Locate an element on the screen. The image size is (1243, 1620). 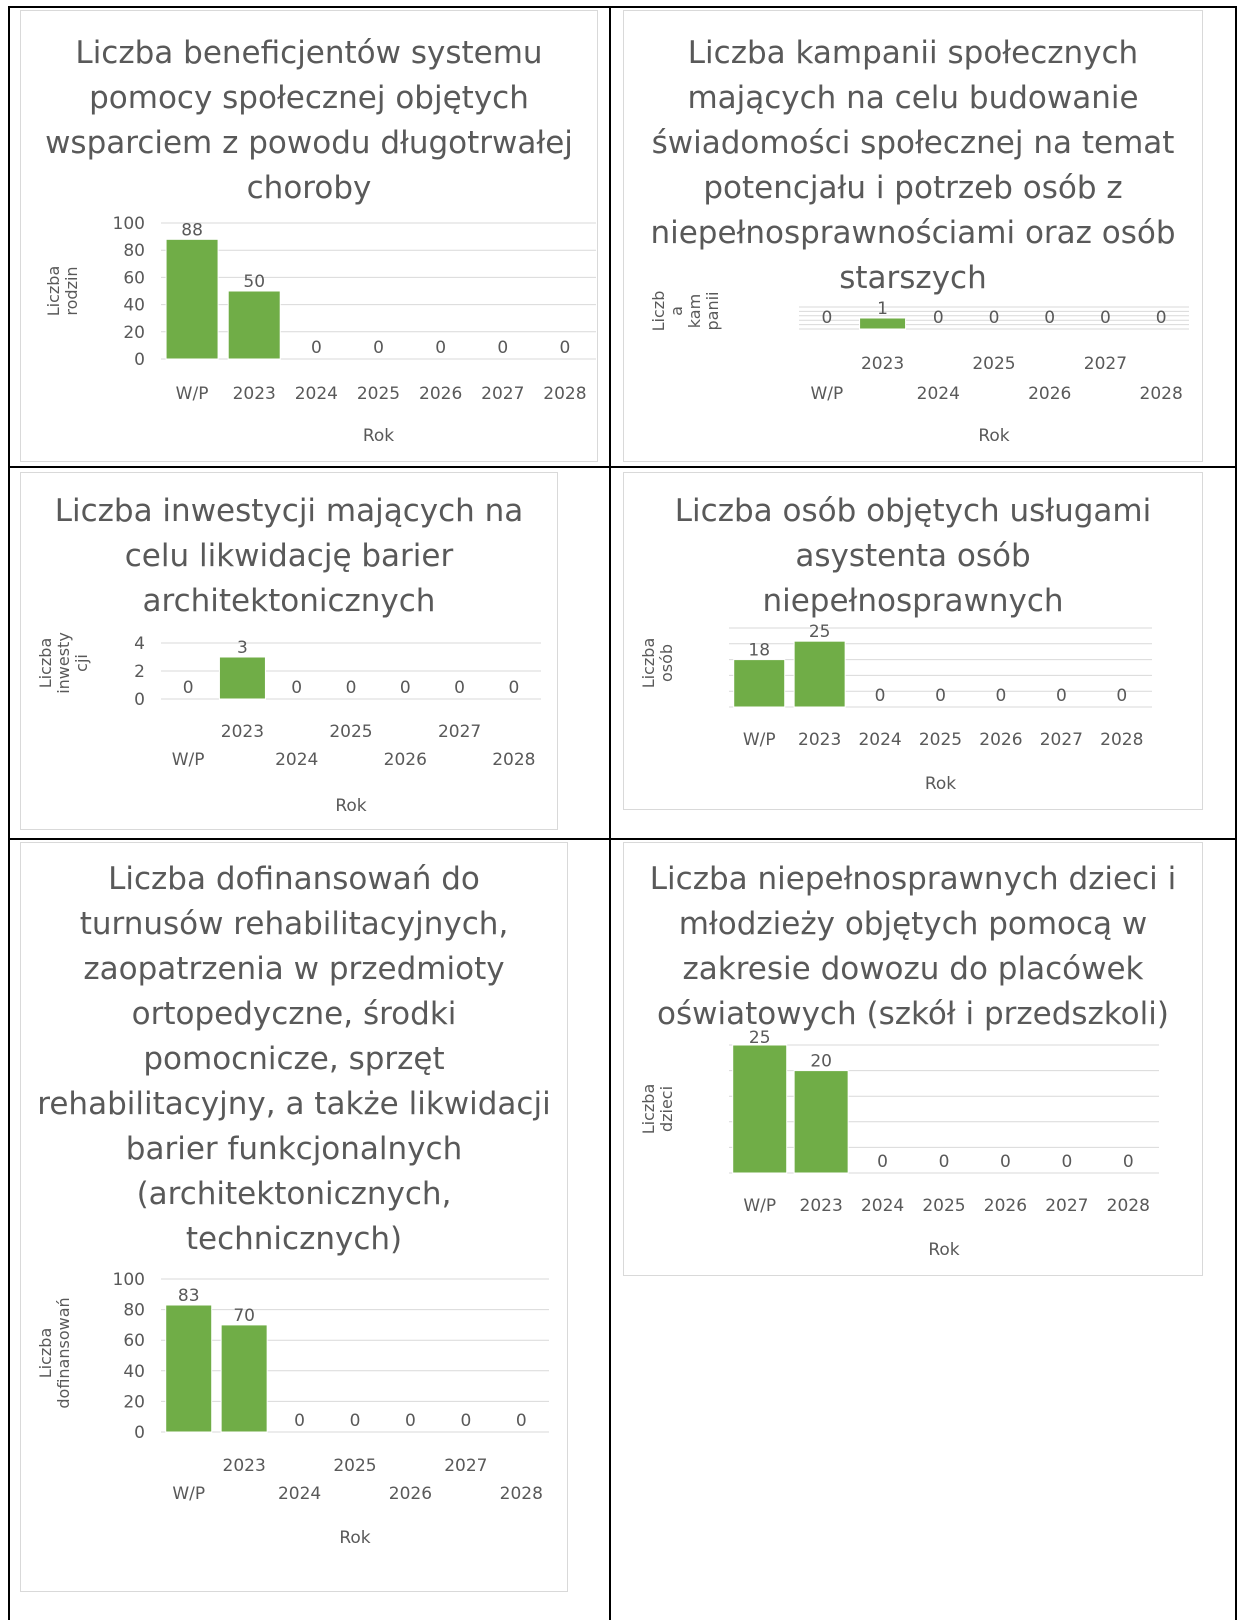
y-tick-label: 80 is located at coordinates (134, 251).